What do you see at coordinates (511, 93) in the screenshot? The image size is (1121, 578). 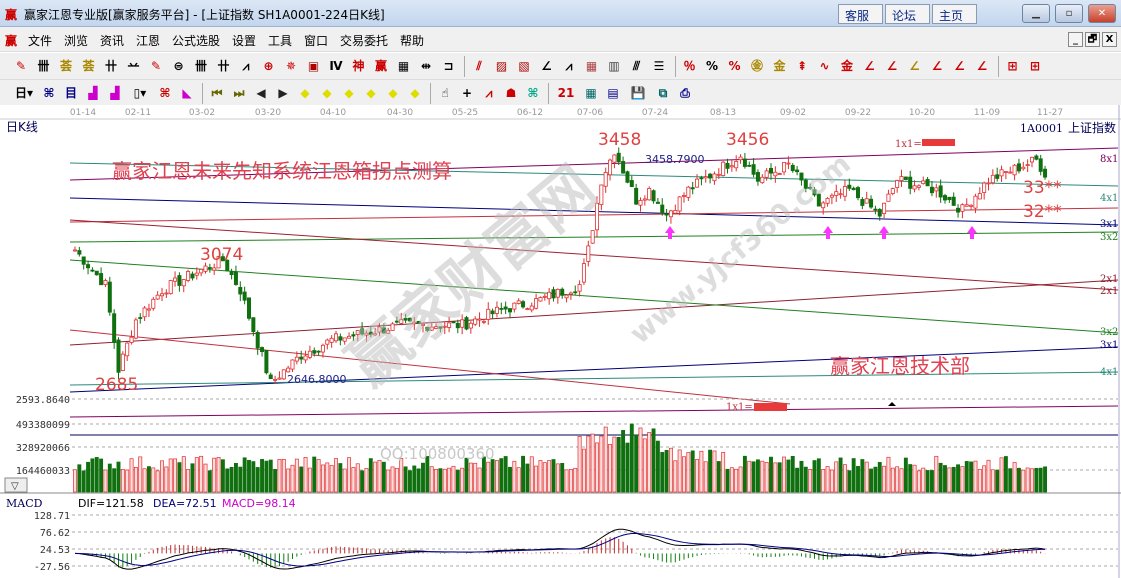 I see `mask-icon: ☗` at bounding box center [511, 93].